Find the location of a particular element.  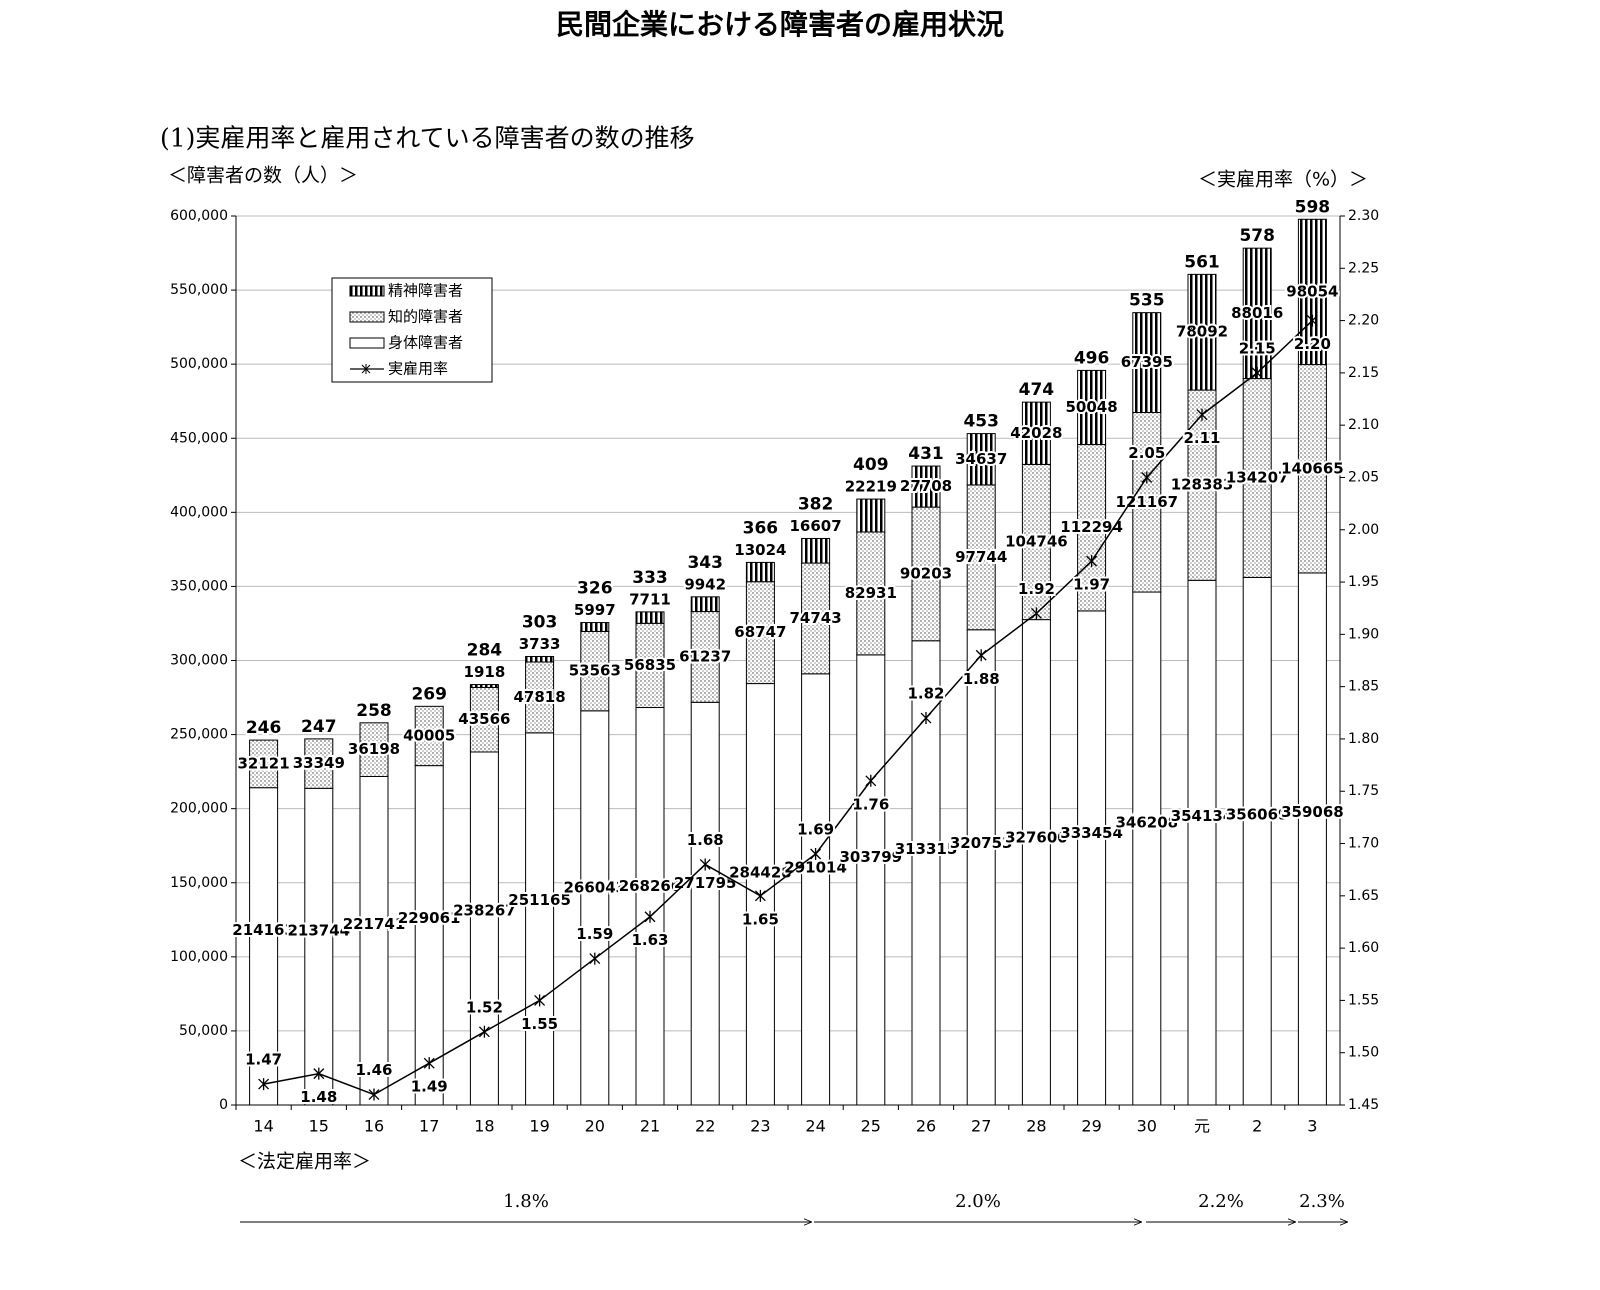

x-tick-label: 22 is located at coordinates (705, 1126).